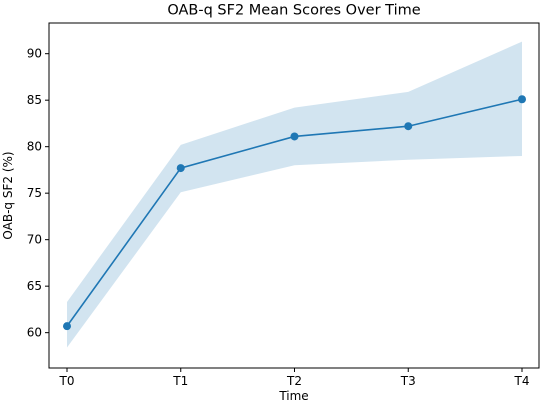  I want to click on y-tick-label: 85, so click(34, 100).